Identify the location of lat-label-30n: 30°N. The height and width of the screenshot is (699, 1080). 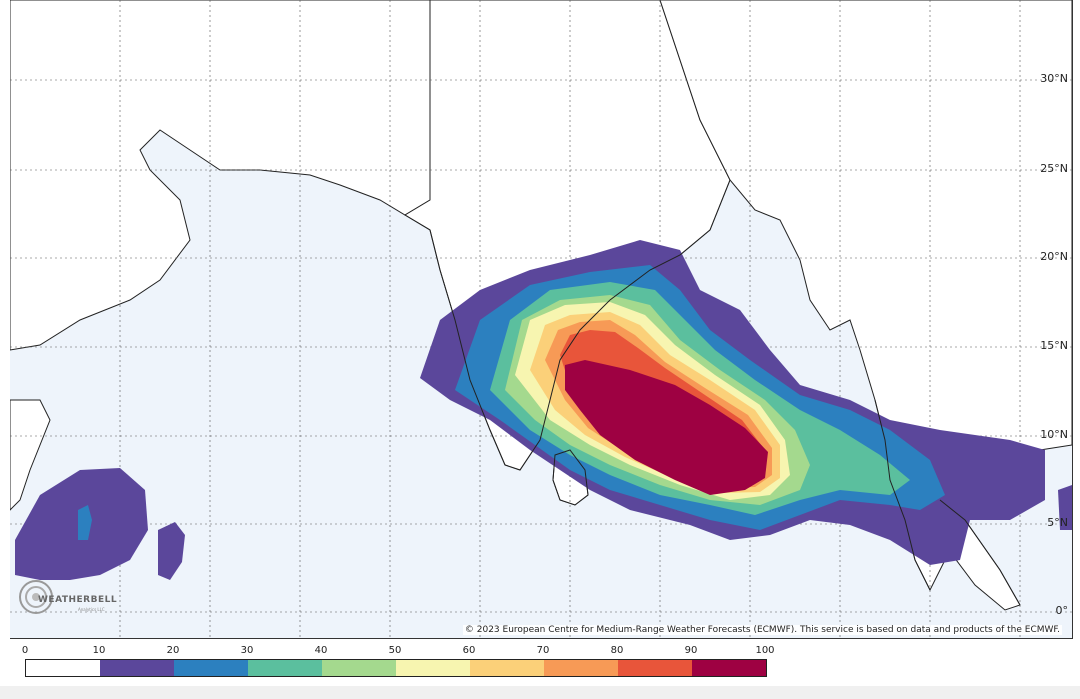
(1054, 78).